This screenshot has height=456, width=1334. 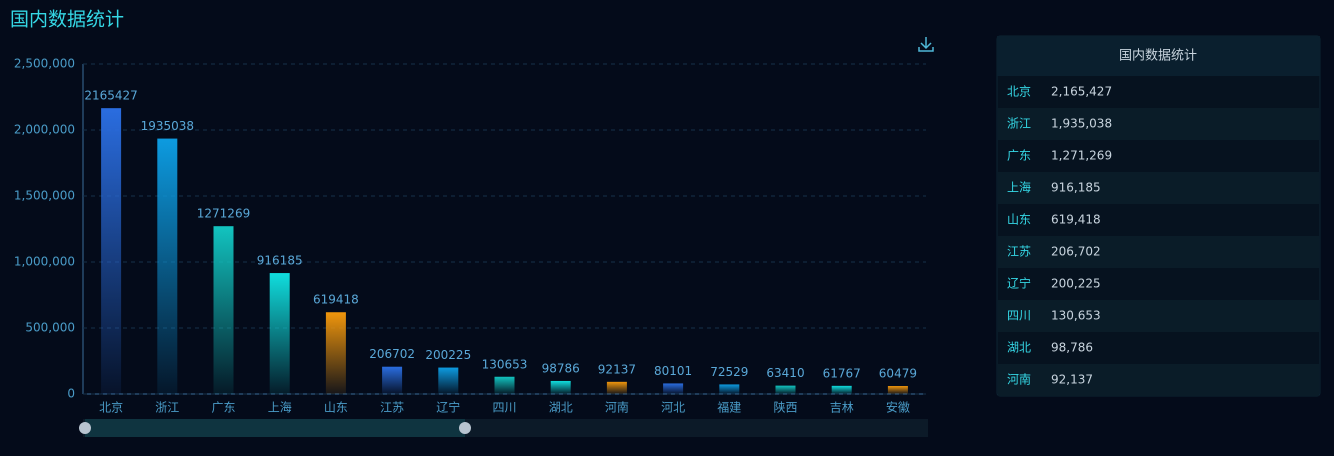 What do you see at coordinates (280, 407) in the screenshot?
I see `x-tick-label: 上海` at bounding box center [280, 407].